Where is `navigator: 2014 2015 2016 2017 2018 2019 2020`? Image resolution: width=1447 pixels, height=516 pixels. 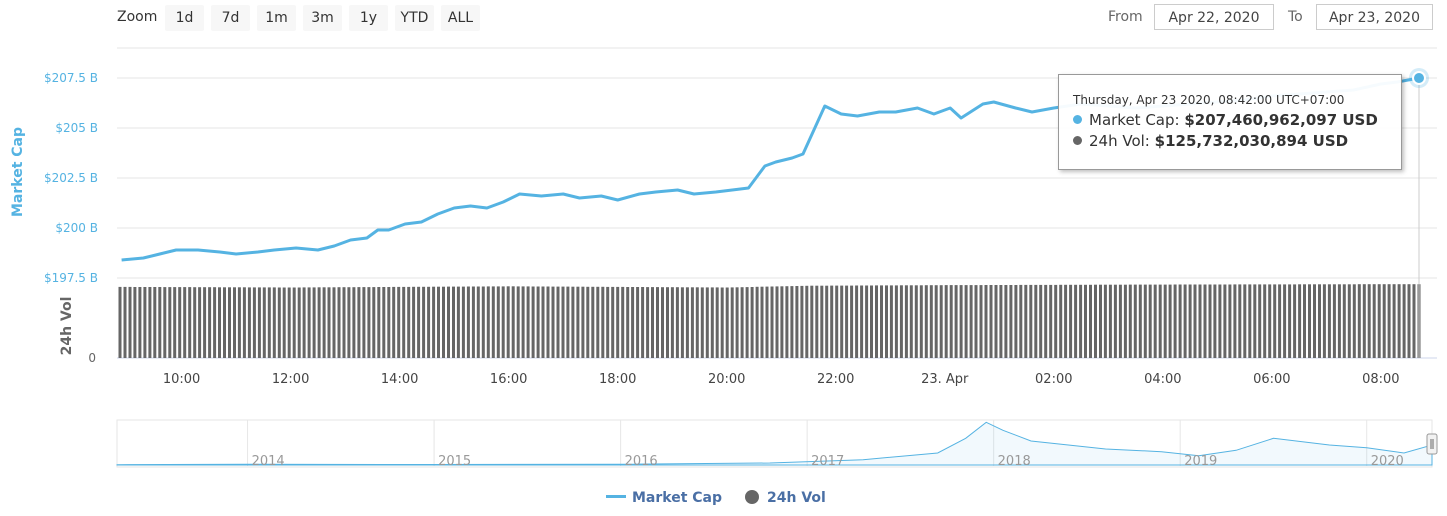 navigator: 2014 2015 2016 2017 2018 2019 2020 is located at coordinates (777, 444).